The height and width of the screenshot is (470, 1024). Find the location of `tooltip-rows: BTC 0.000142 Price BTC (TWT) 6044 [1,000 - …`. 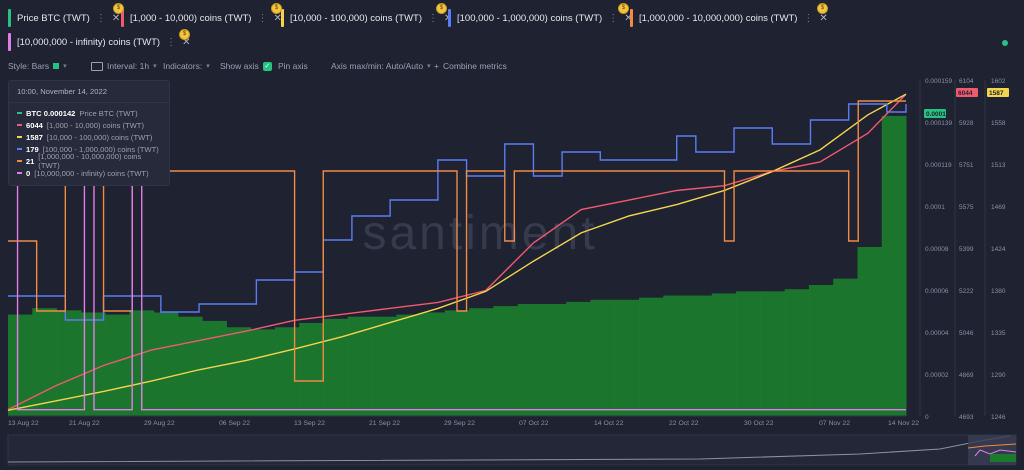

tooltip-rows: BTC 0.000142 Price BTC (TWT) 6044 [1,000 - … is located at coordinates (89, 144).